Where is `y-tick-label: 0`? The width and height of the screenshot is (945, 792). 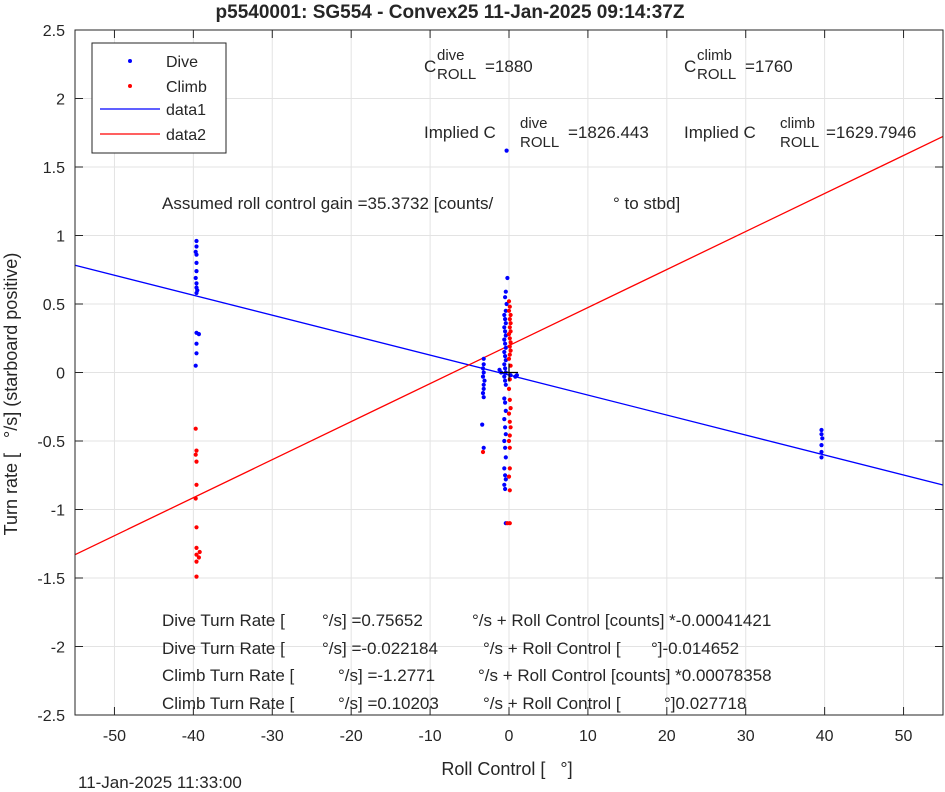 y-tick-label: 0 is located at coordinates (60, 374).